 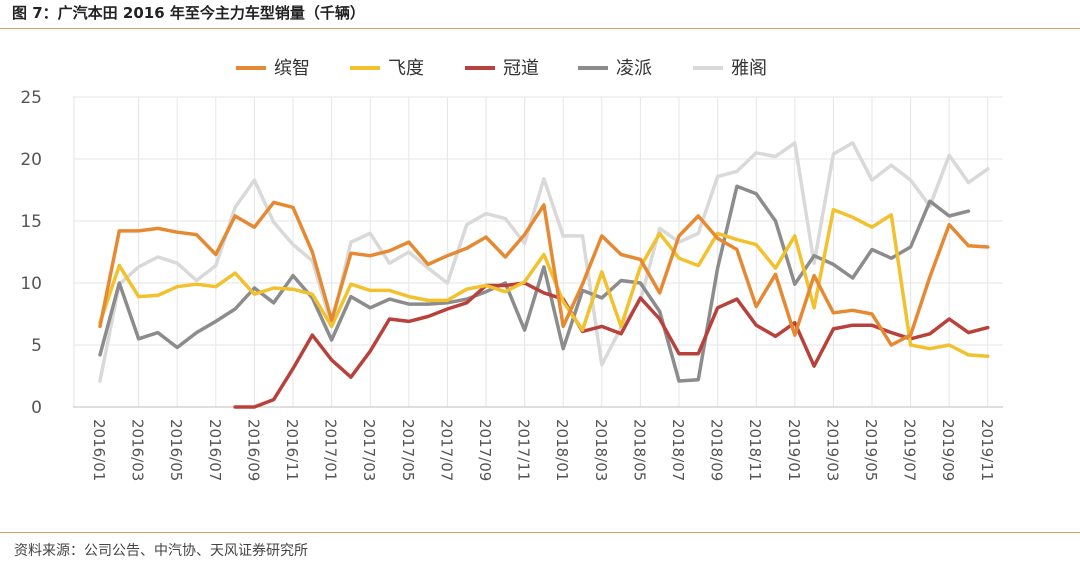 What do you see at coordinates (562, 450) in the screenshot?
I see `x-tick-label: 2018/01` at bounding box center [562, 450].